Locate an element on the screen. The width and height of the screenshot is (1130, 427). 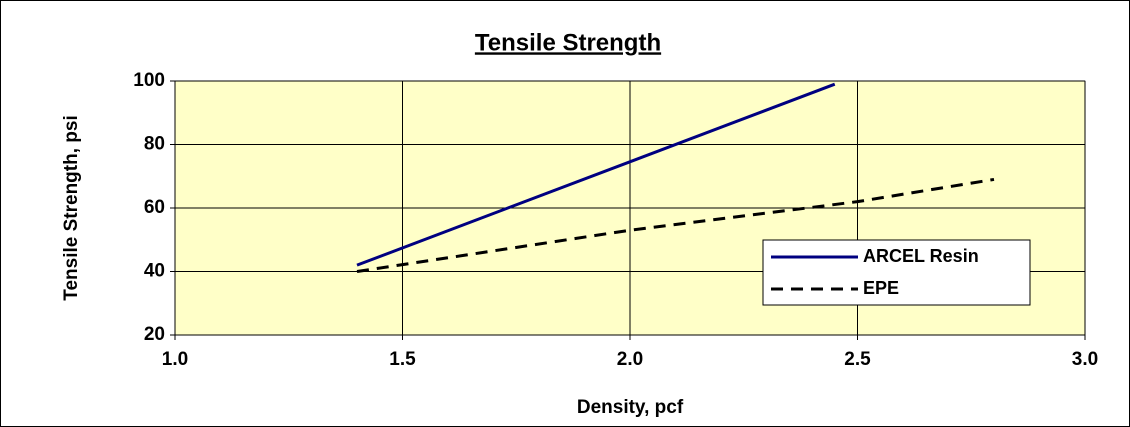
y-tick-label: 100 is located at coordinates (149, 80).